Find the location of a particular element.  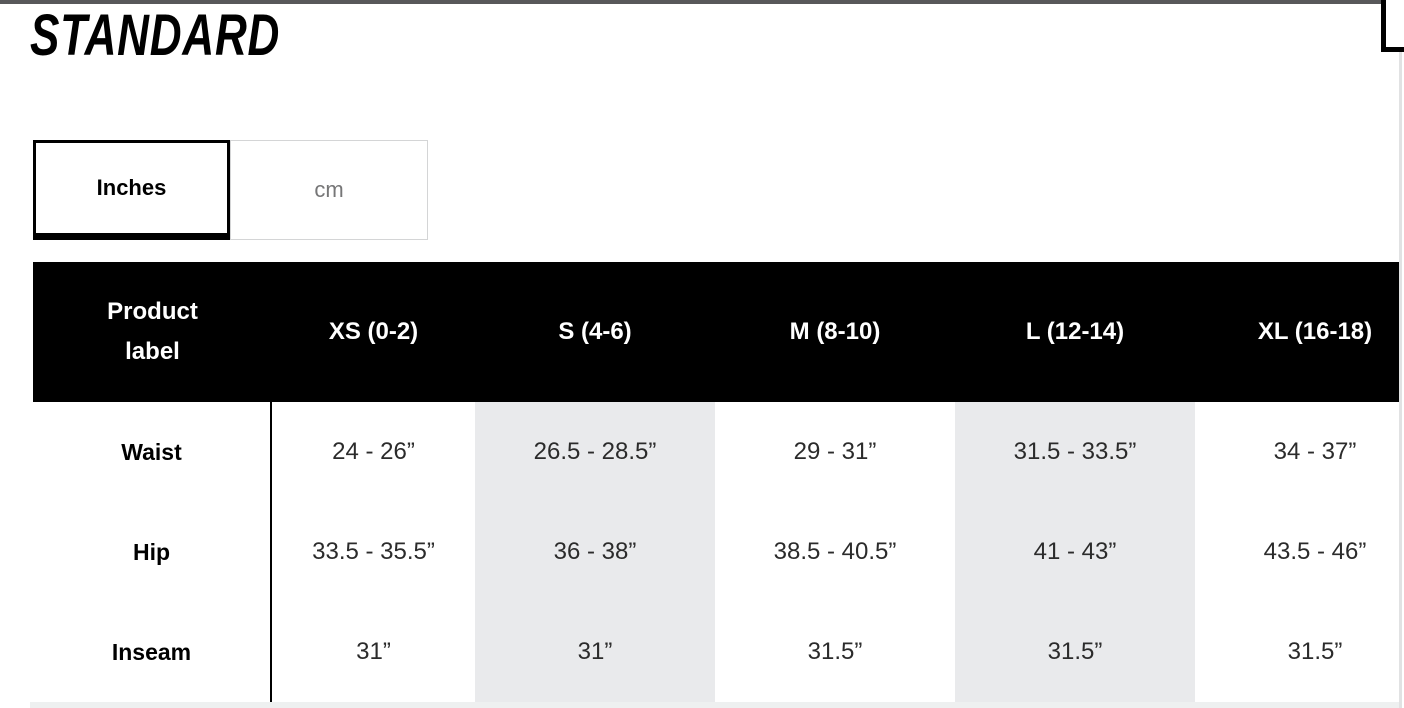

inseam-xl-value: 31.5” is located at coordinates (1297, 652).